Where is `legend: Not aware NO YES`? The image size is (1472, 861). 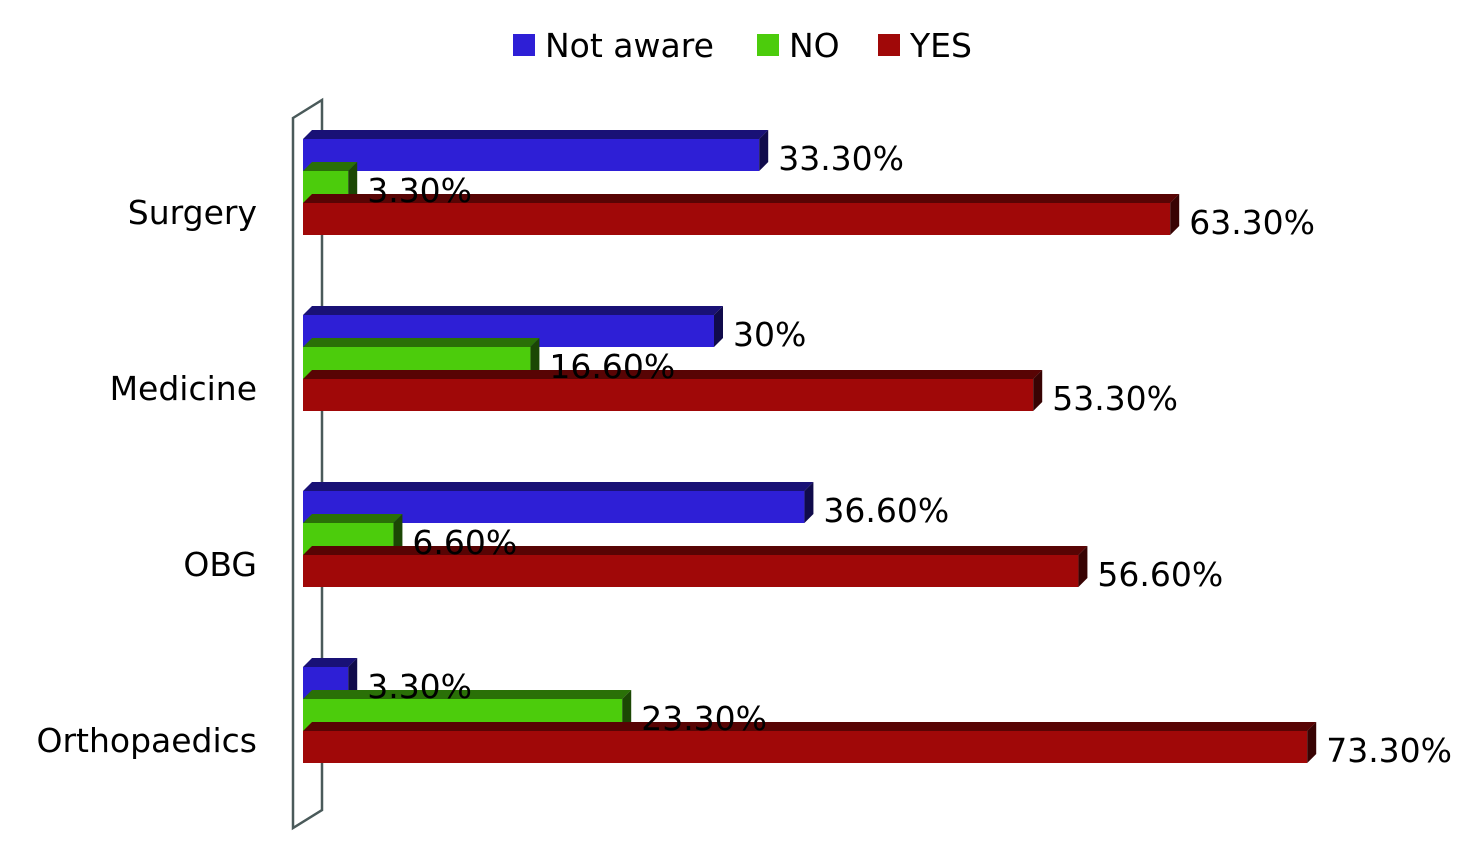
legend: Not aware NO YES is located at coordinates (742, 45).